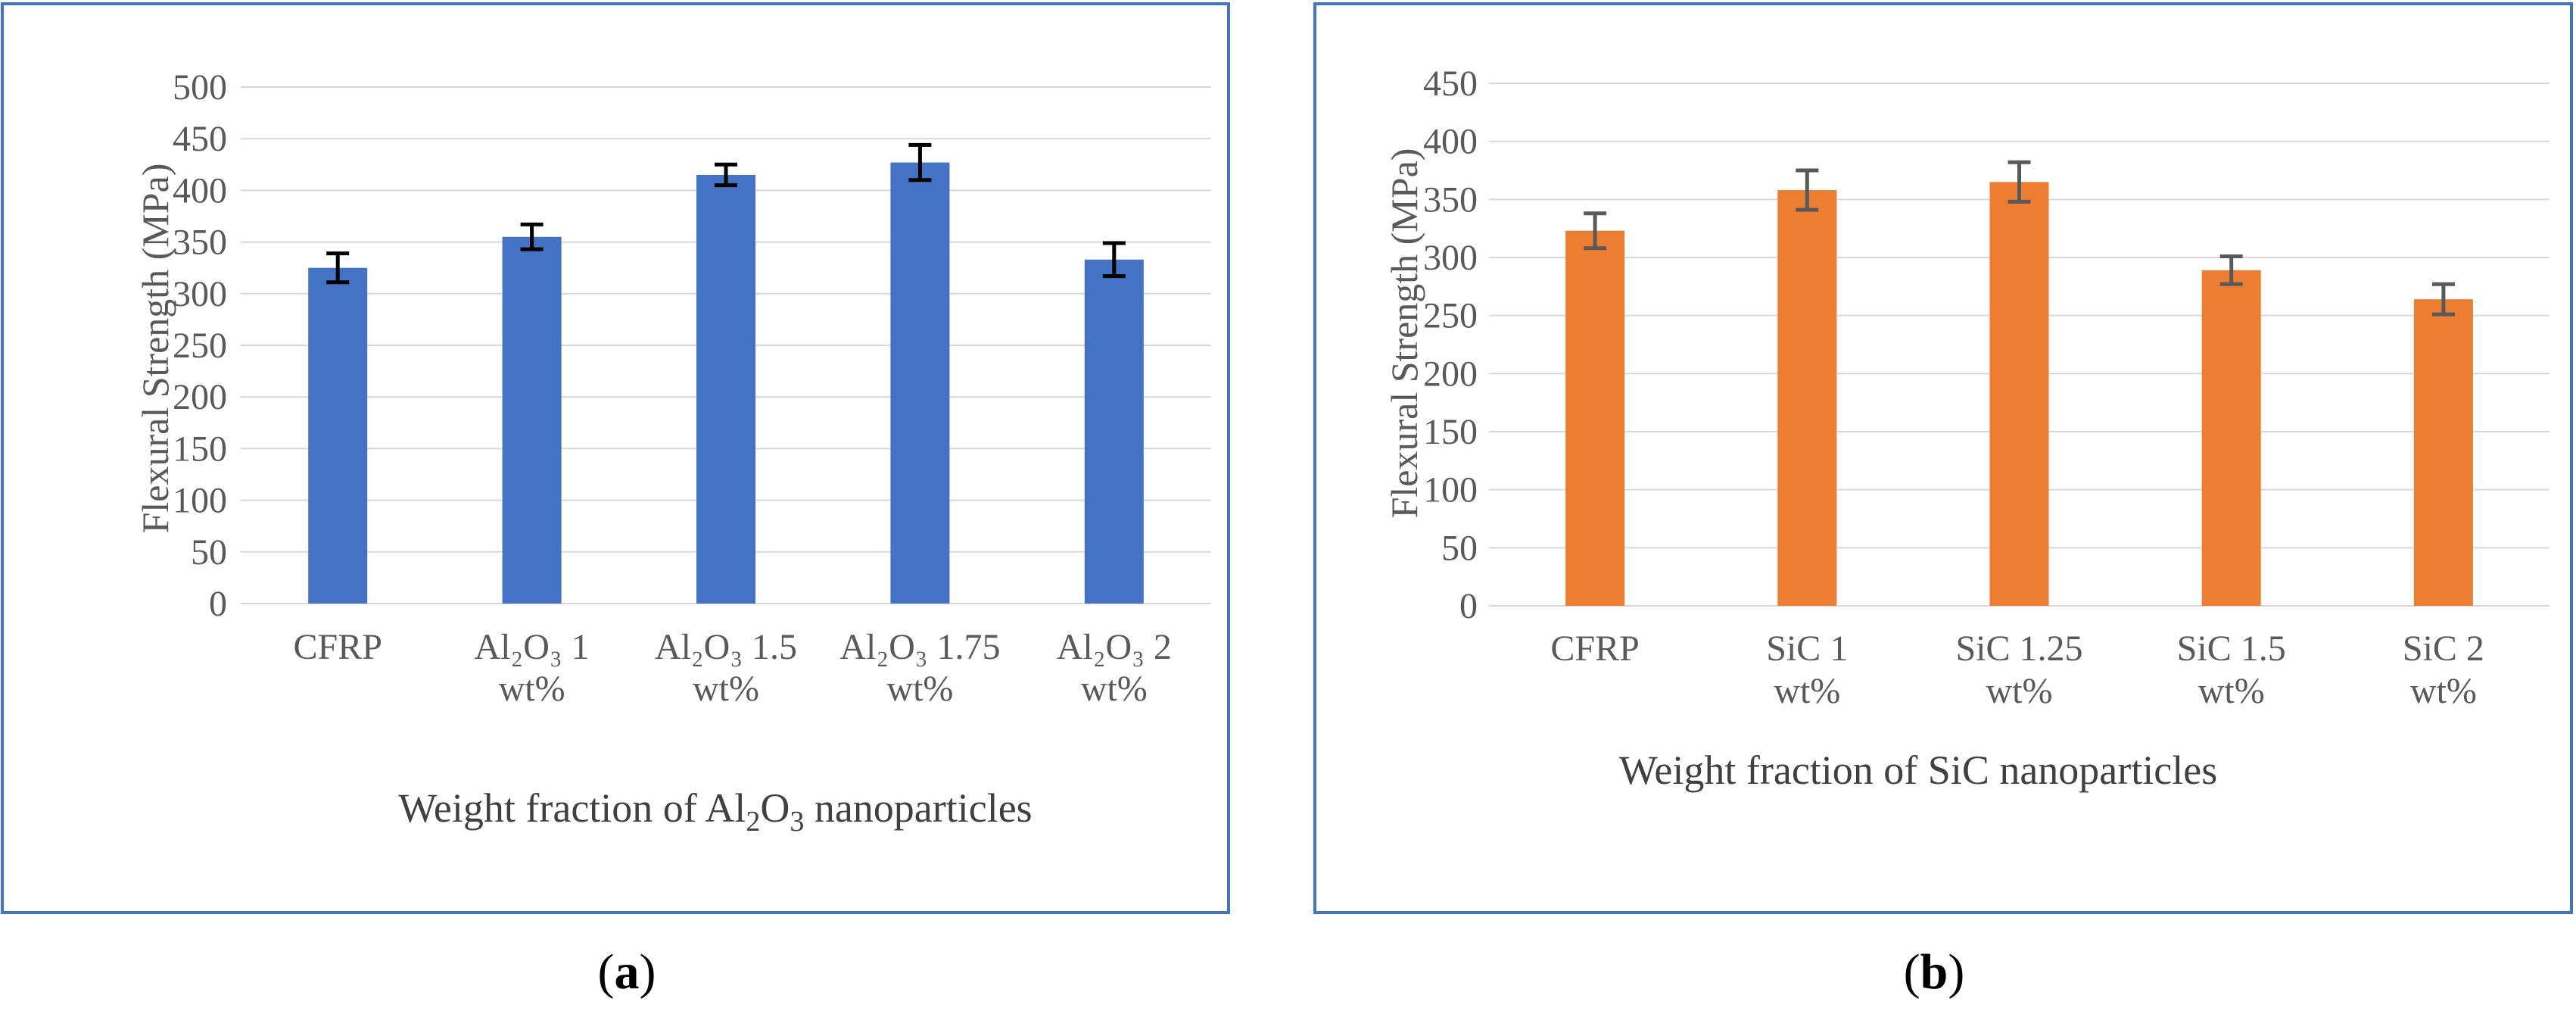 The height and width of the screenshot is (1014, 2576). I want to click on x-axis-label-a: Weight fraction of Al2O3 nanoparticles, so click(715, 811).